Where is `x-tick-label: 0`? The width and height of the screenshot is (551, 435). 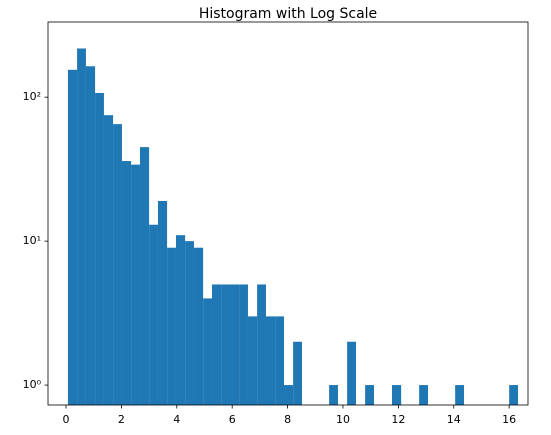
x-tick-label: 0 is located at coordinates (66, 419).